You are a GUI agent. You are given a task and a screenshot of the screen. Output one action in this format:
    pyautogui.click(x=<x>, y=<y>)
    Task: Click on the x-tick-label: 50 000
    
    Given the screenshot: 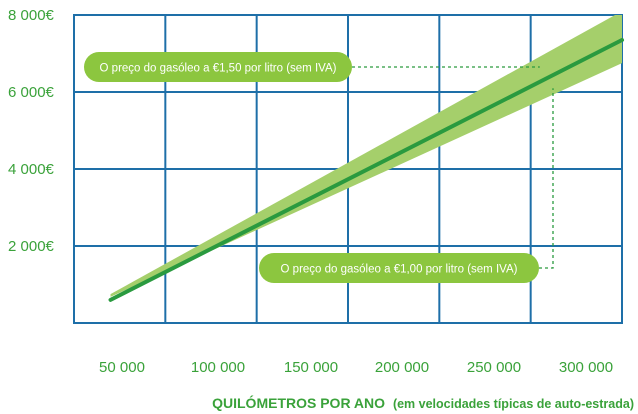 What is the action you would take?
    pyautogui.click(x=122, y=367)
    